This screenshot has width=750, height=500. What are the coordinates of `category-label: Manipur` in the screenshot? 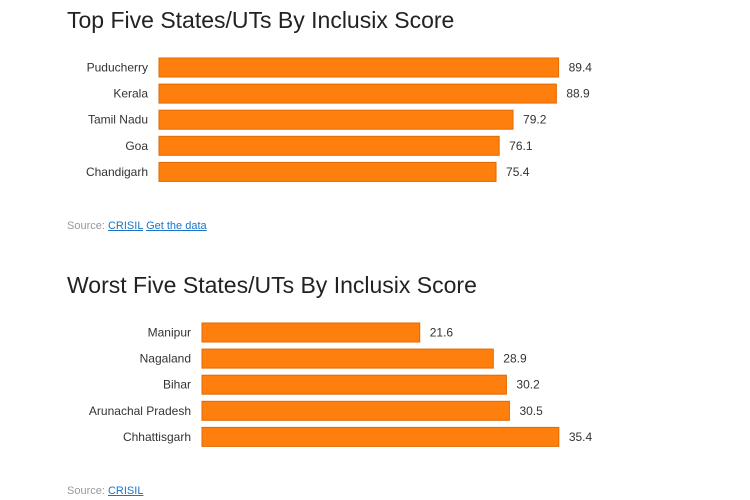 It's located at (169, 333).